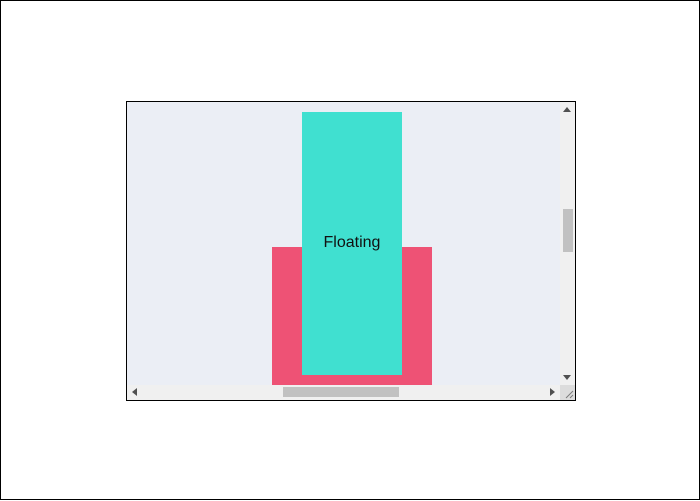 The image size is (700, 501). Describe the element at coordinates (568, 230) in the screenshot. I see `vertical-scroll-thumb` at that location.